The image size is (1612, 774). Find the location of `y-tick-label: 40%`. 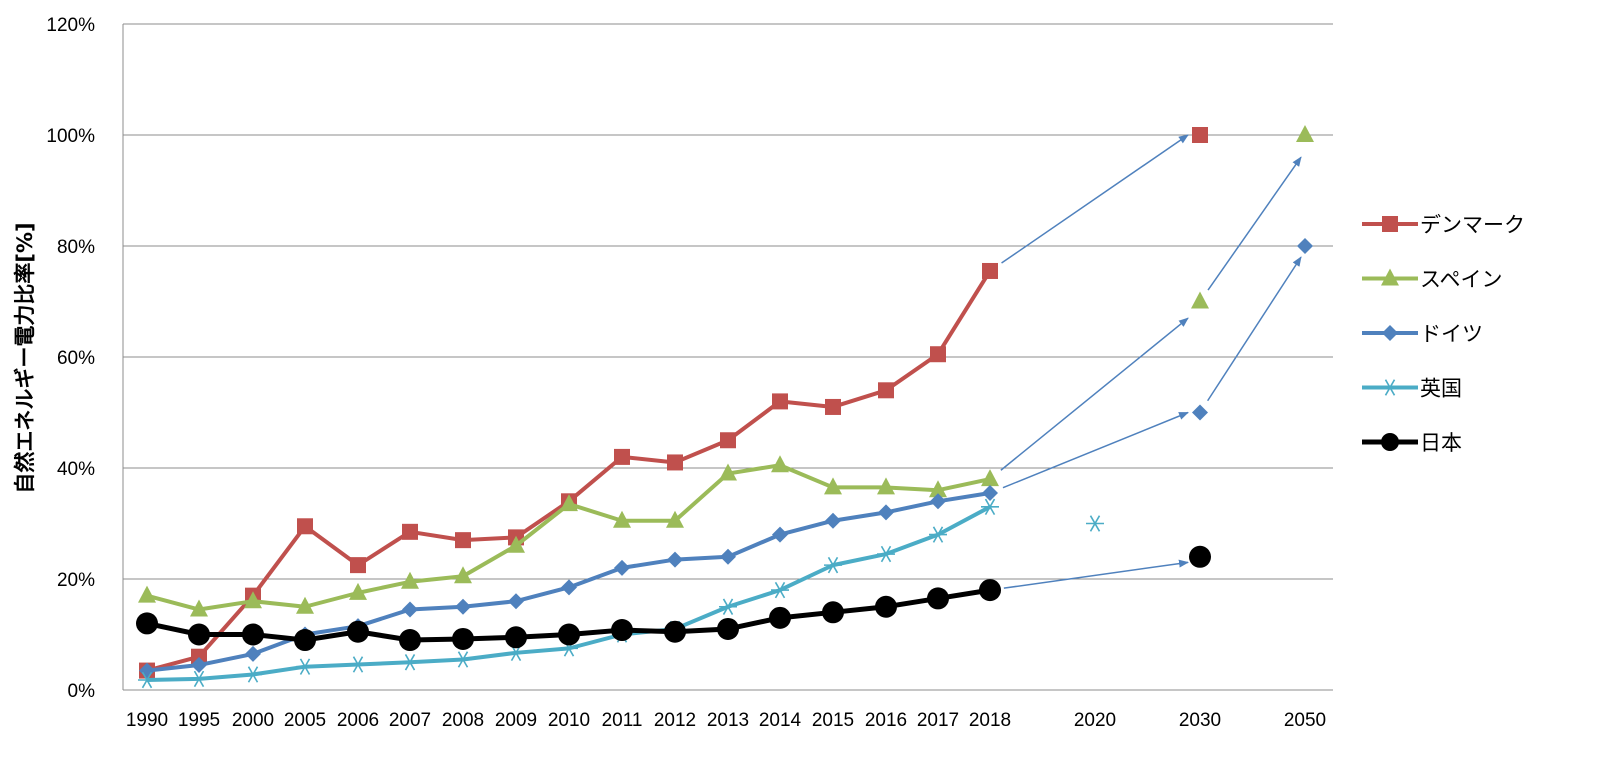

y-tick-label: 40% is located at coordinates (76, 469).